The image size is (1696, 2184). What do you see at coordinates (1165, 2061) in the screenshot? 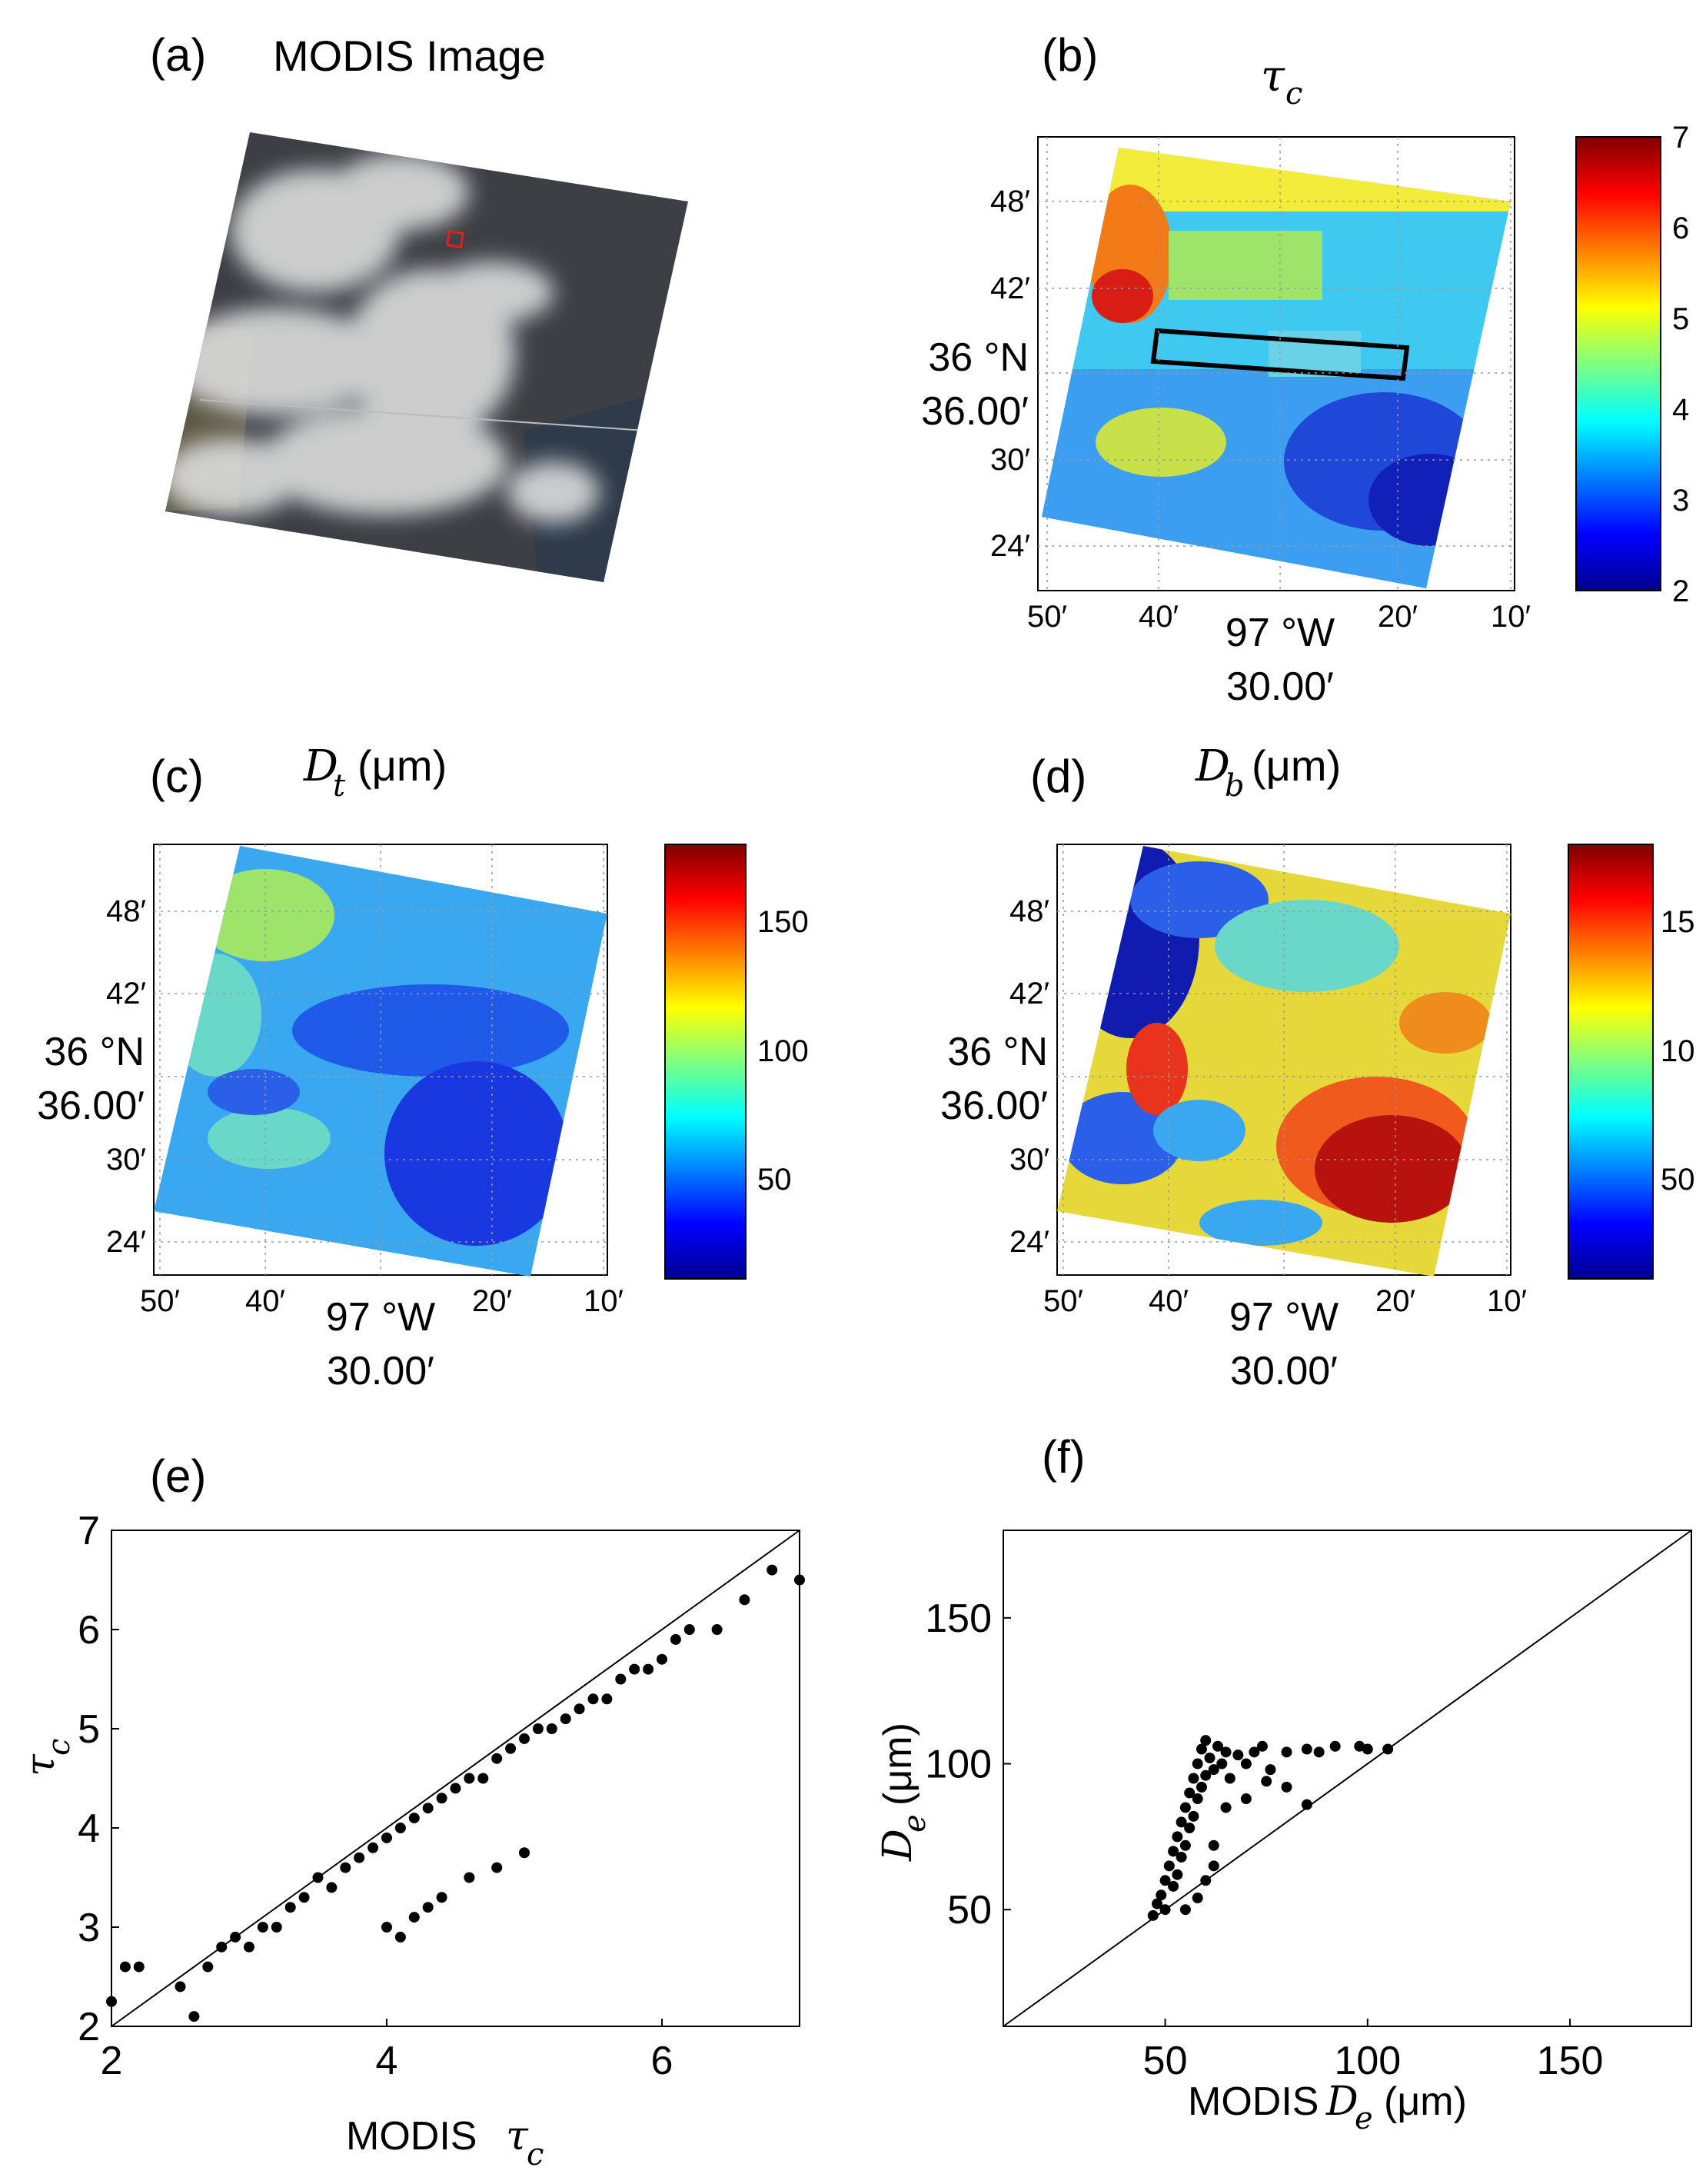
I see `x-tick-label: 50` at bounding box center [1165, 2061].